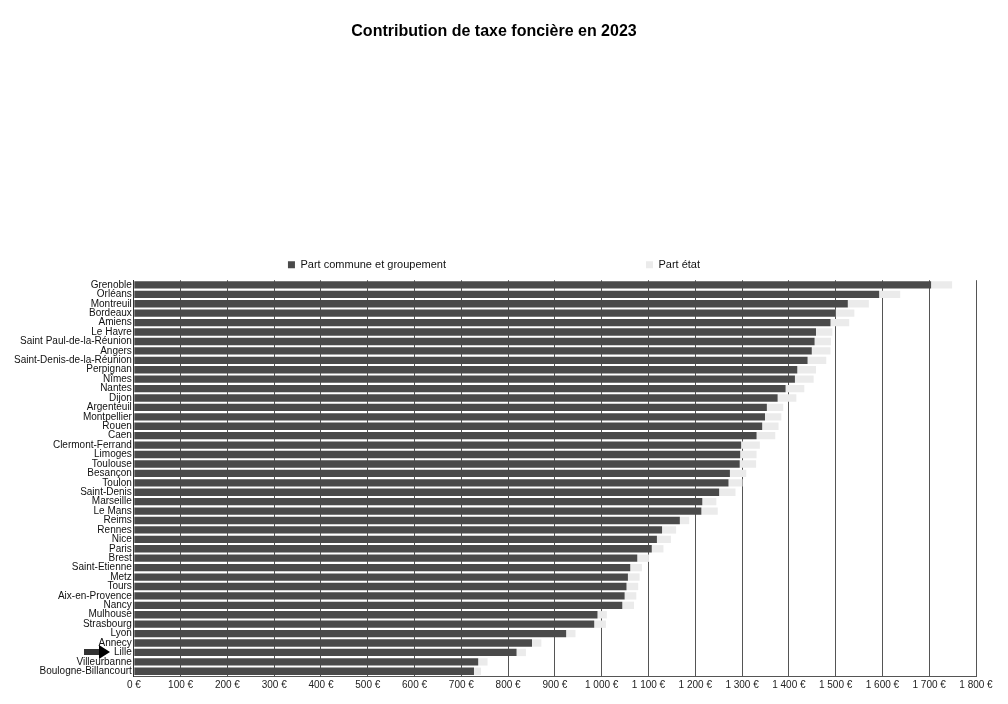  Describe the element at coordinates (123, 652) in the screenshot. I see `y-tick-label: Lille` at that location.